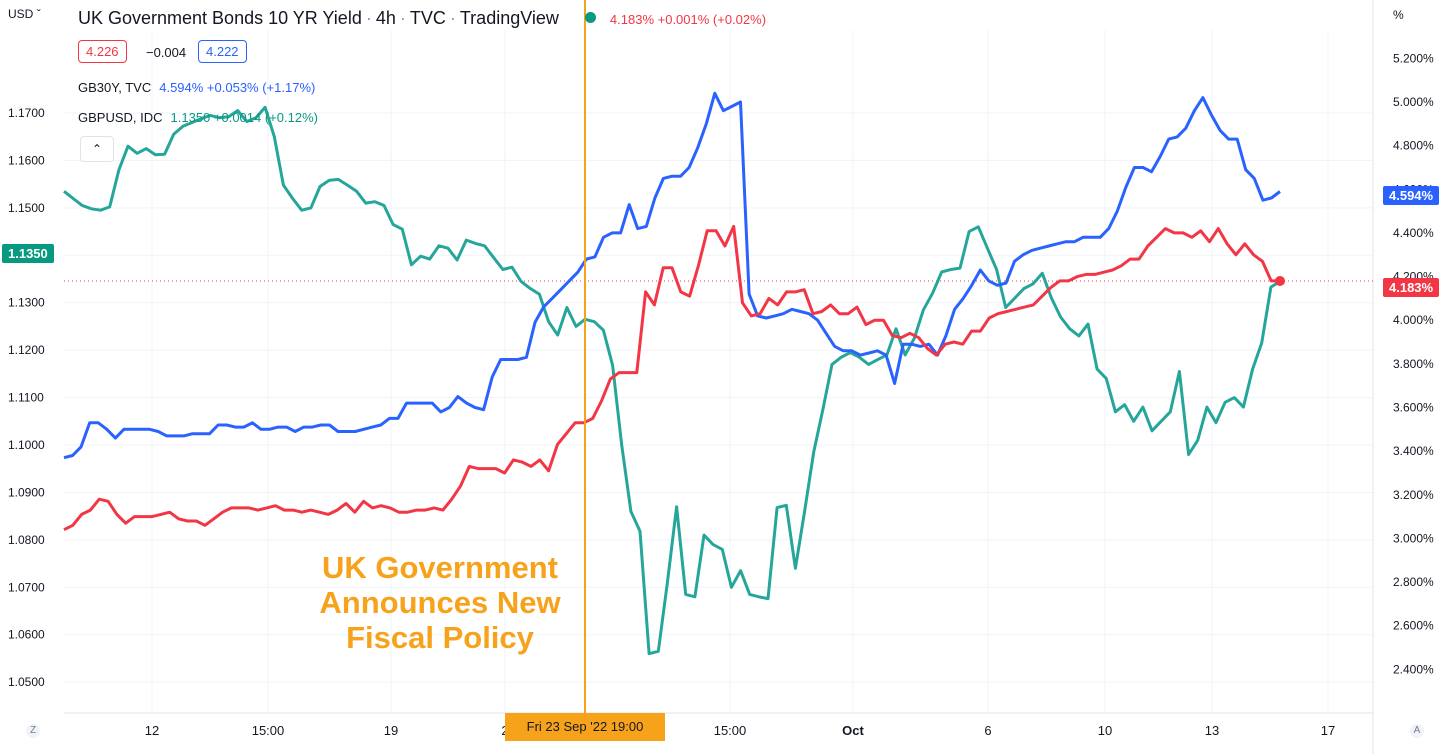  Describe the element at coordinates (688, 19) in the screenshot. I see `price-change: 4.183% +0.001% (+0.02%)` at that location.